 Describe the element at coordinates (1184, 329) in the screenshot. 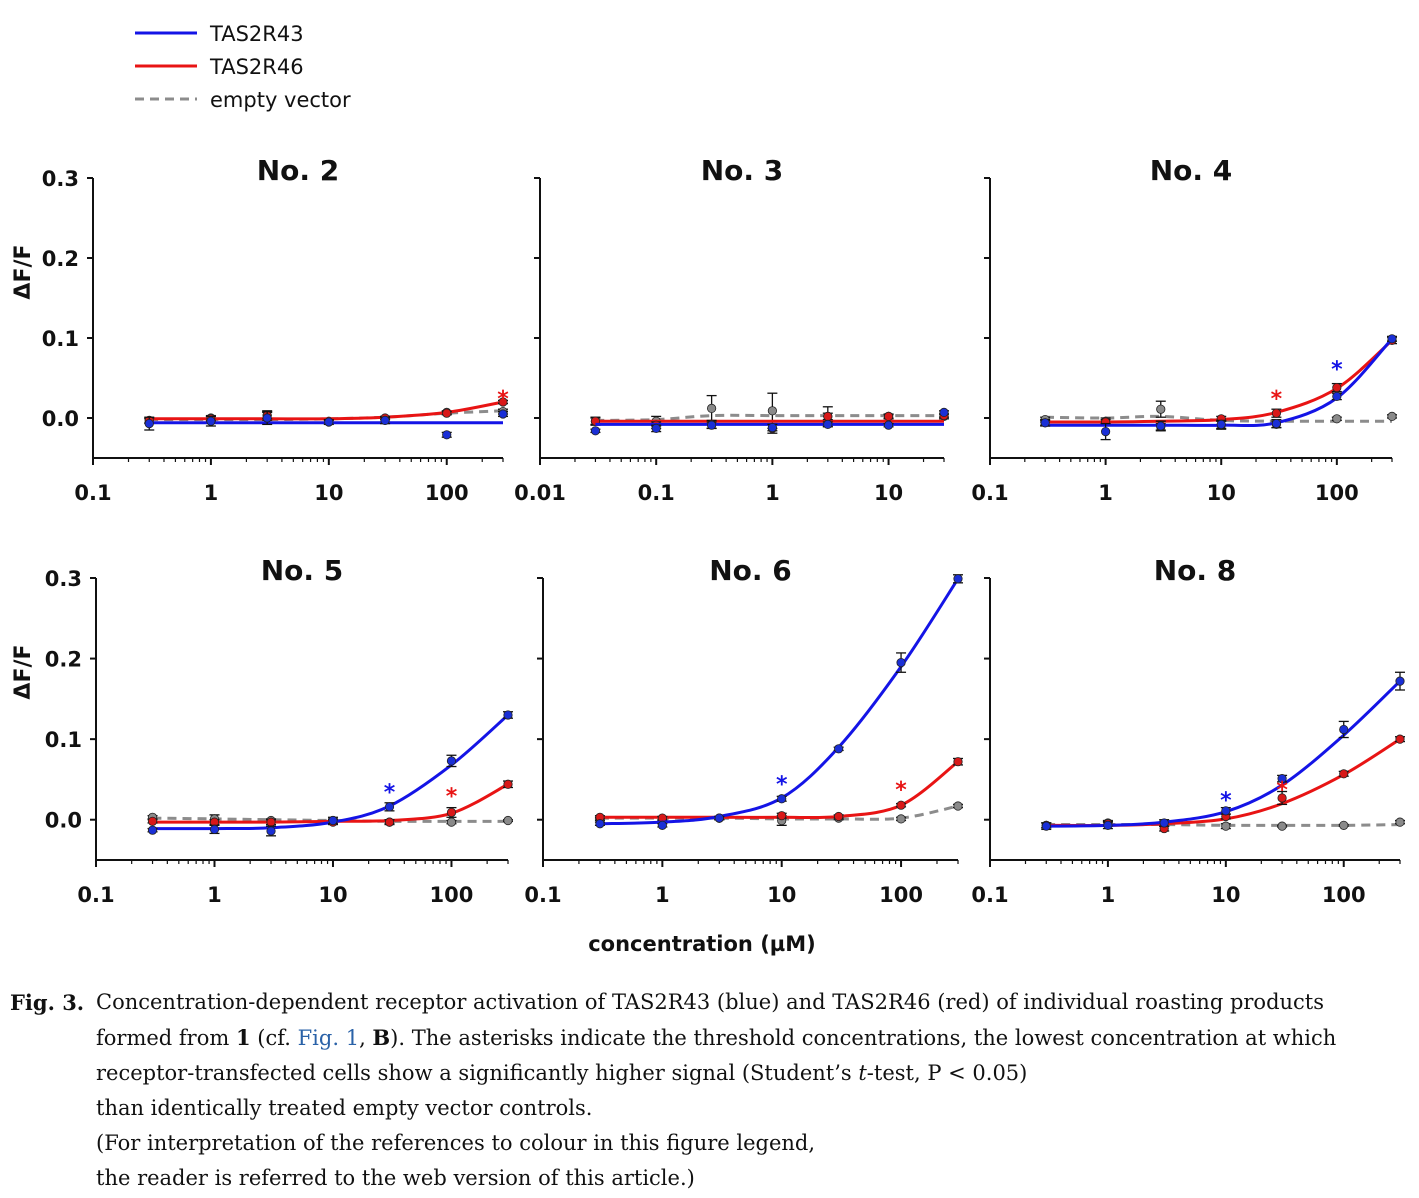

I see `panel-no-4: 0.1 1 10 100 No. 4 * *` at that location.